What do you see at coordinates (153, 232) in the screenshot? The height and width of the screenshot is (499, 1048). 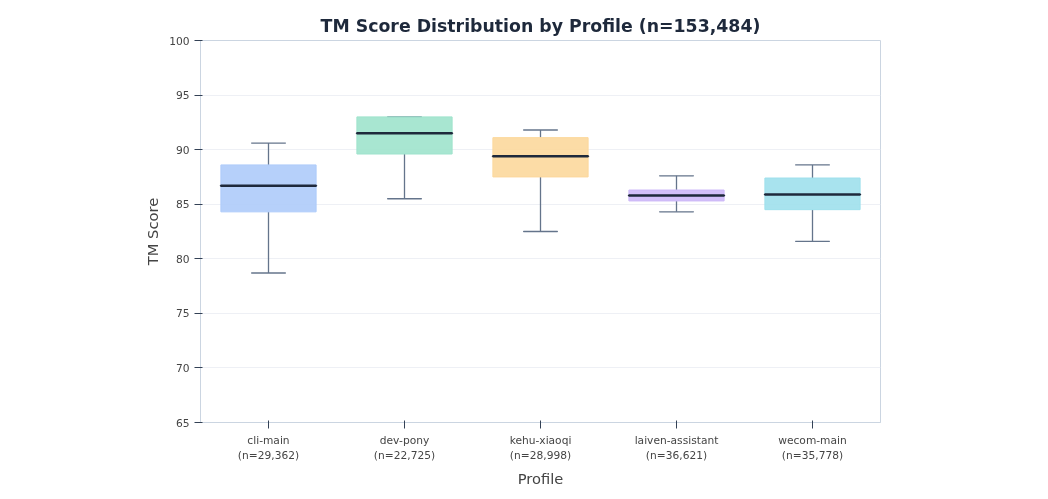 I see `y-axis-title: TM Score` at bounding box center [153, 232].